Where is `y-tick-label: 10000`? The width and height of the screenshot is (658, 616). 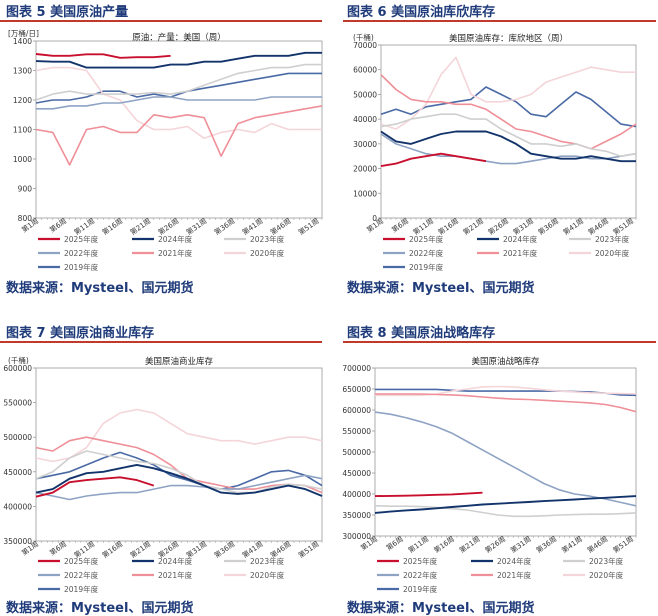 y-tick-label: 10000 is located at coordinates (365, 193).